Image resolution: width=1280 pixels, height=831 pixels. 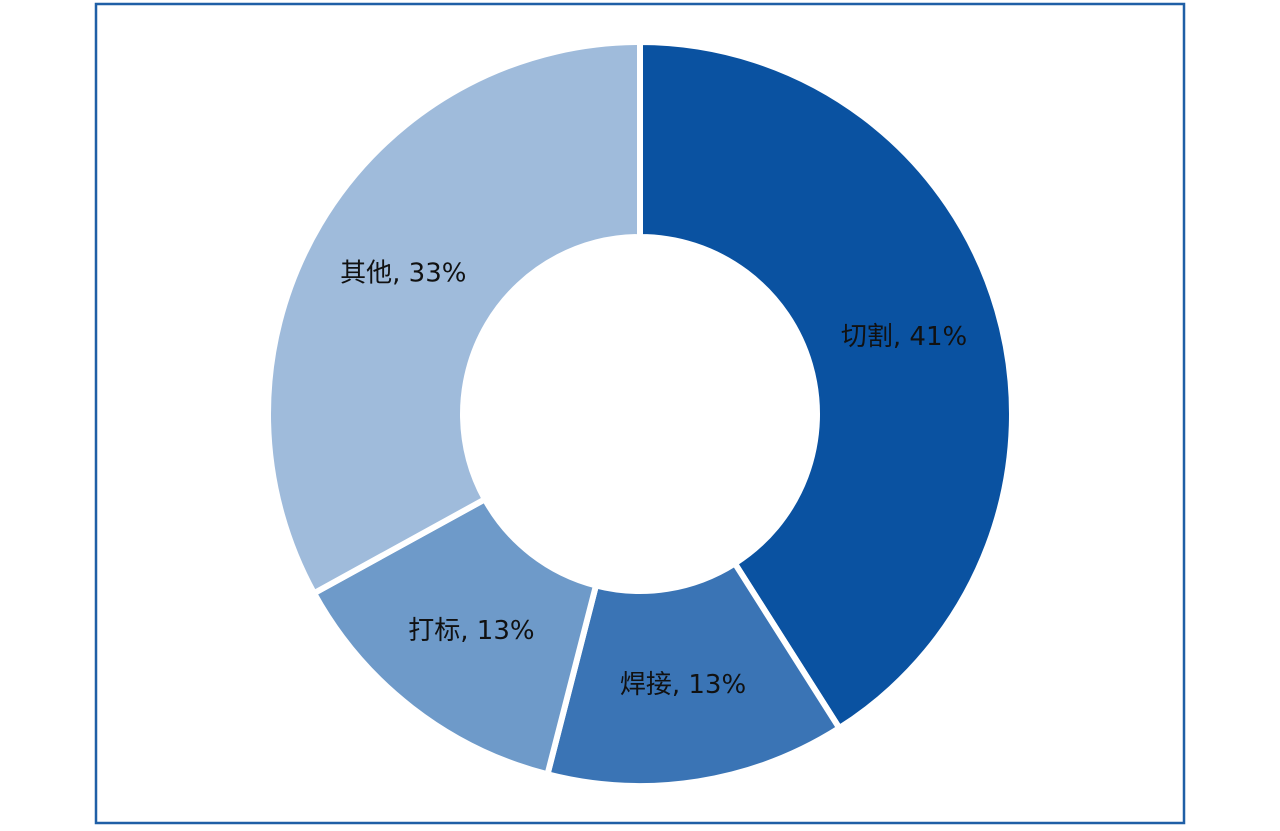 What do you see at coordinates (471, 631) in the screenshot?
I see `data-label: 打标, 13%` at bounding box center [471, 631].